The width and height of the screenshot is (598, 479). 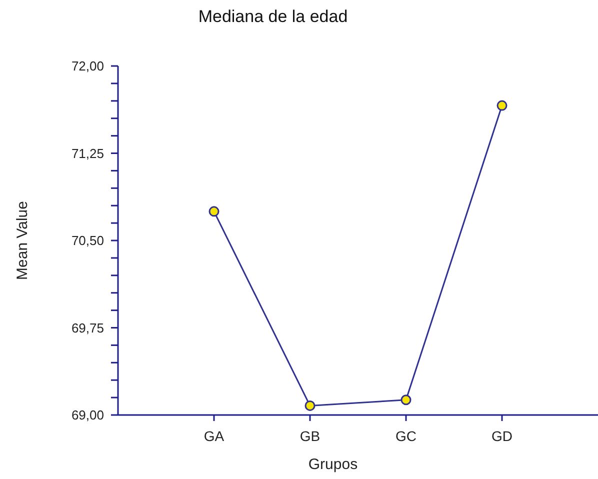 What do you see at coordinates (22, 240) in the screenshot?
I see `y-axis-title: Mean Value` at bounding box center [22, 240].